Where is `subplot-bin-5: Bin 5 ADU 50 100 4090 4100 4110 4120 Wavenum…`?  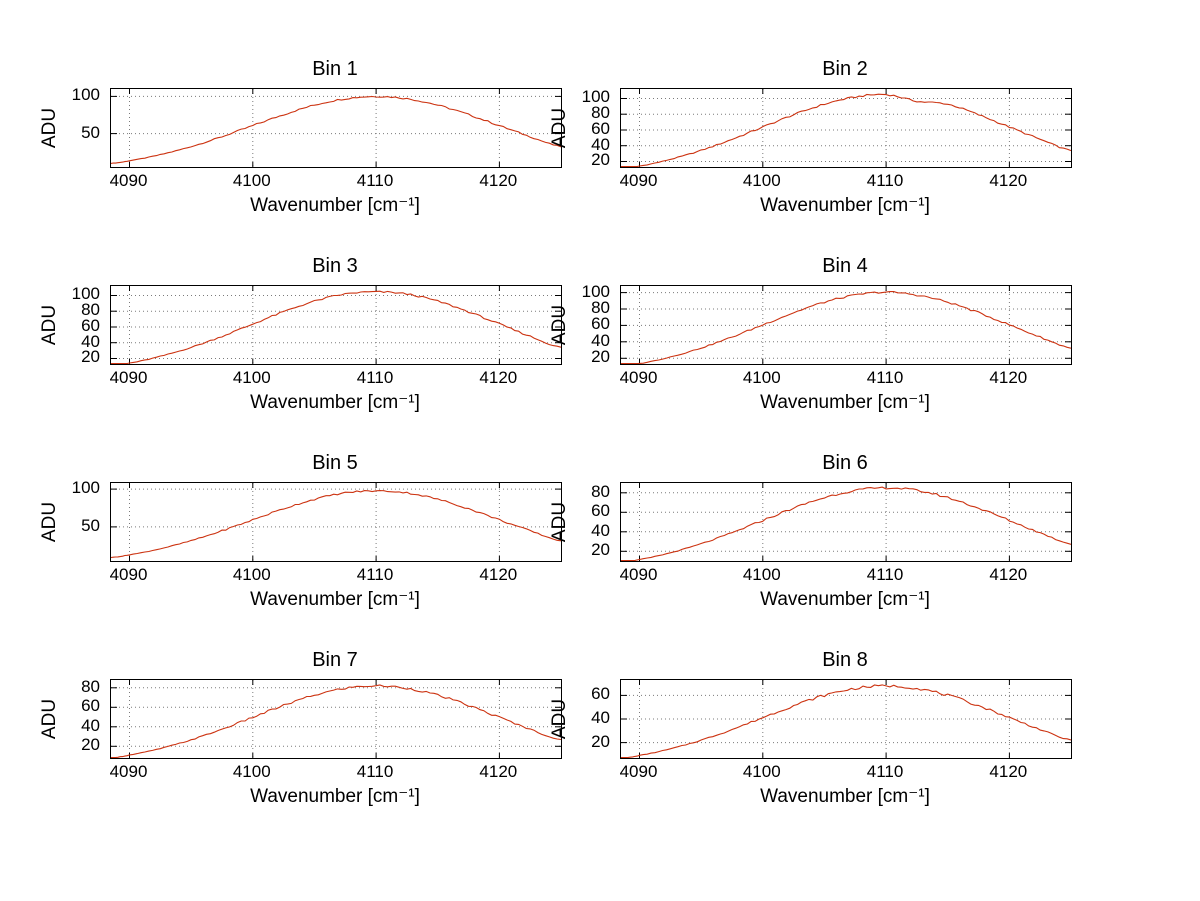 subplot-bin-5: Bin 5 ADU 50 100 4090 4100 4110 4120 Wavenum… is located at coordinates (290, 535).